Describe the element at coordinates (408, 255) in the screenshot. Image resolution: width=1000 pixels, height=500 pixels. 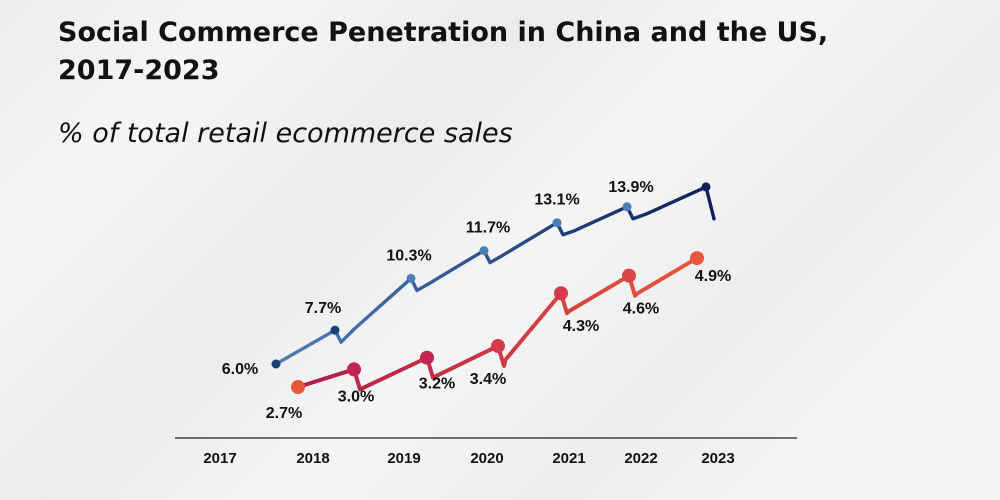
I see `china-data-label: 10.3%` at that location.